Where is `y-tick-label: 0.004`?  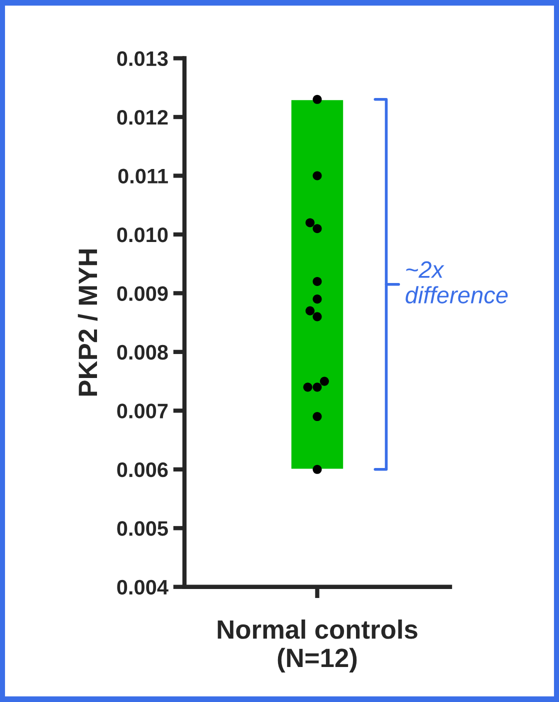 y-tick-label: 0.004 is located at coordinates (142, 587).